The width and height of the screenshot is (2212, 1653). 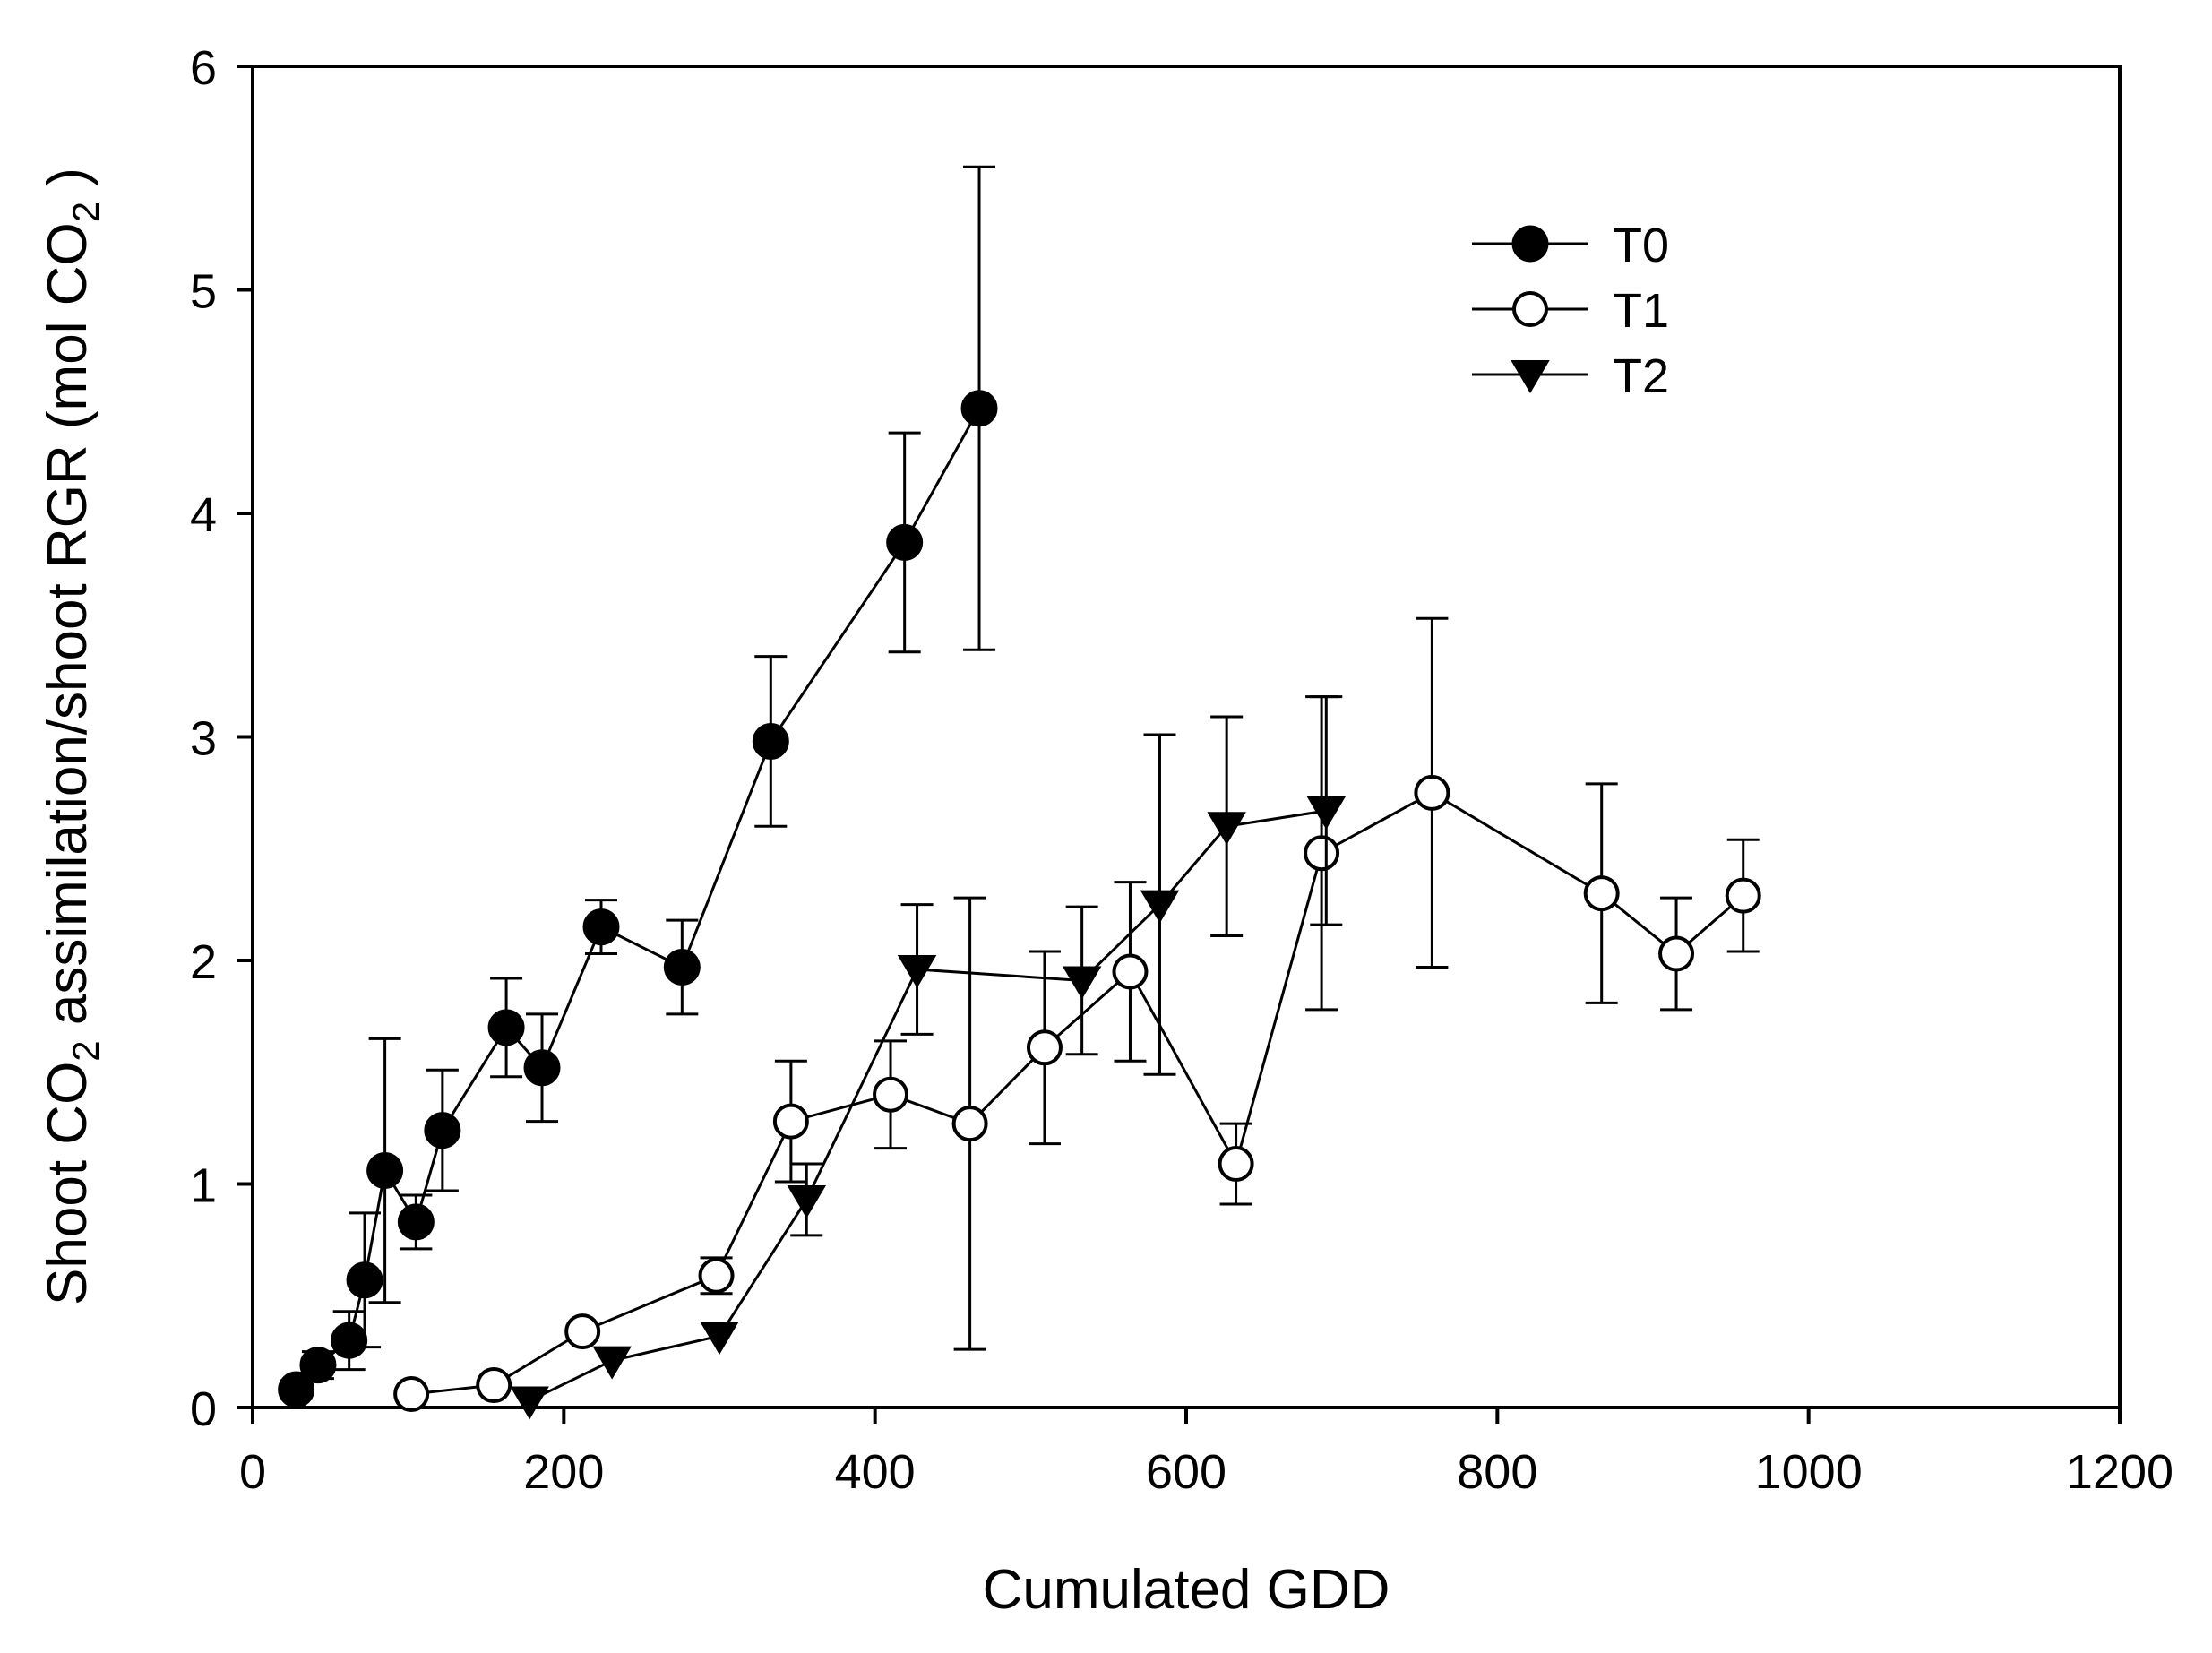 I want to click on legend-label-T2: T2, so click(x=1641, y=376).